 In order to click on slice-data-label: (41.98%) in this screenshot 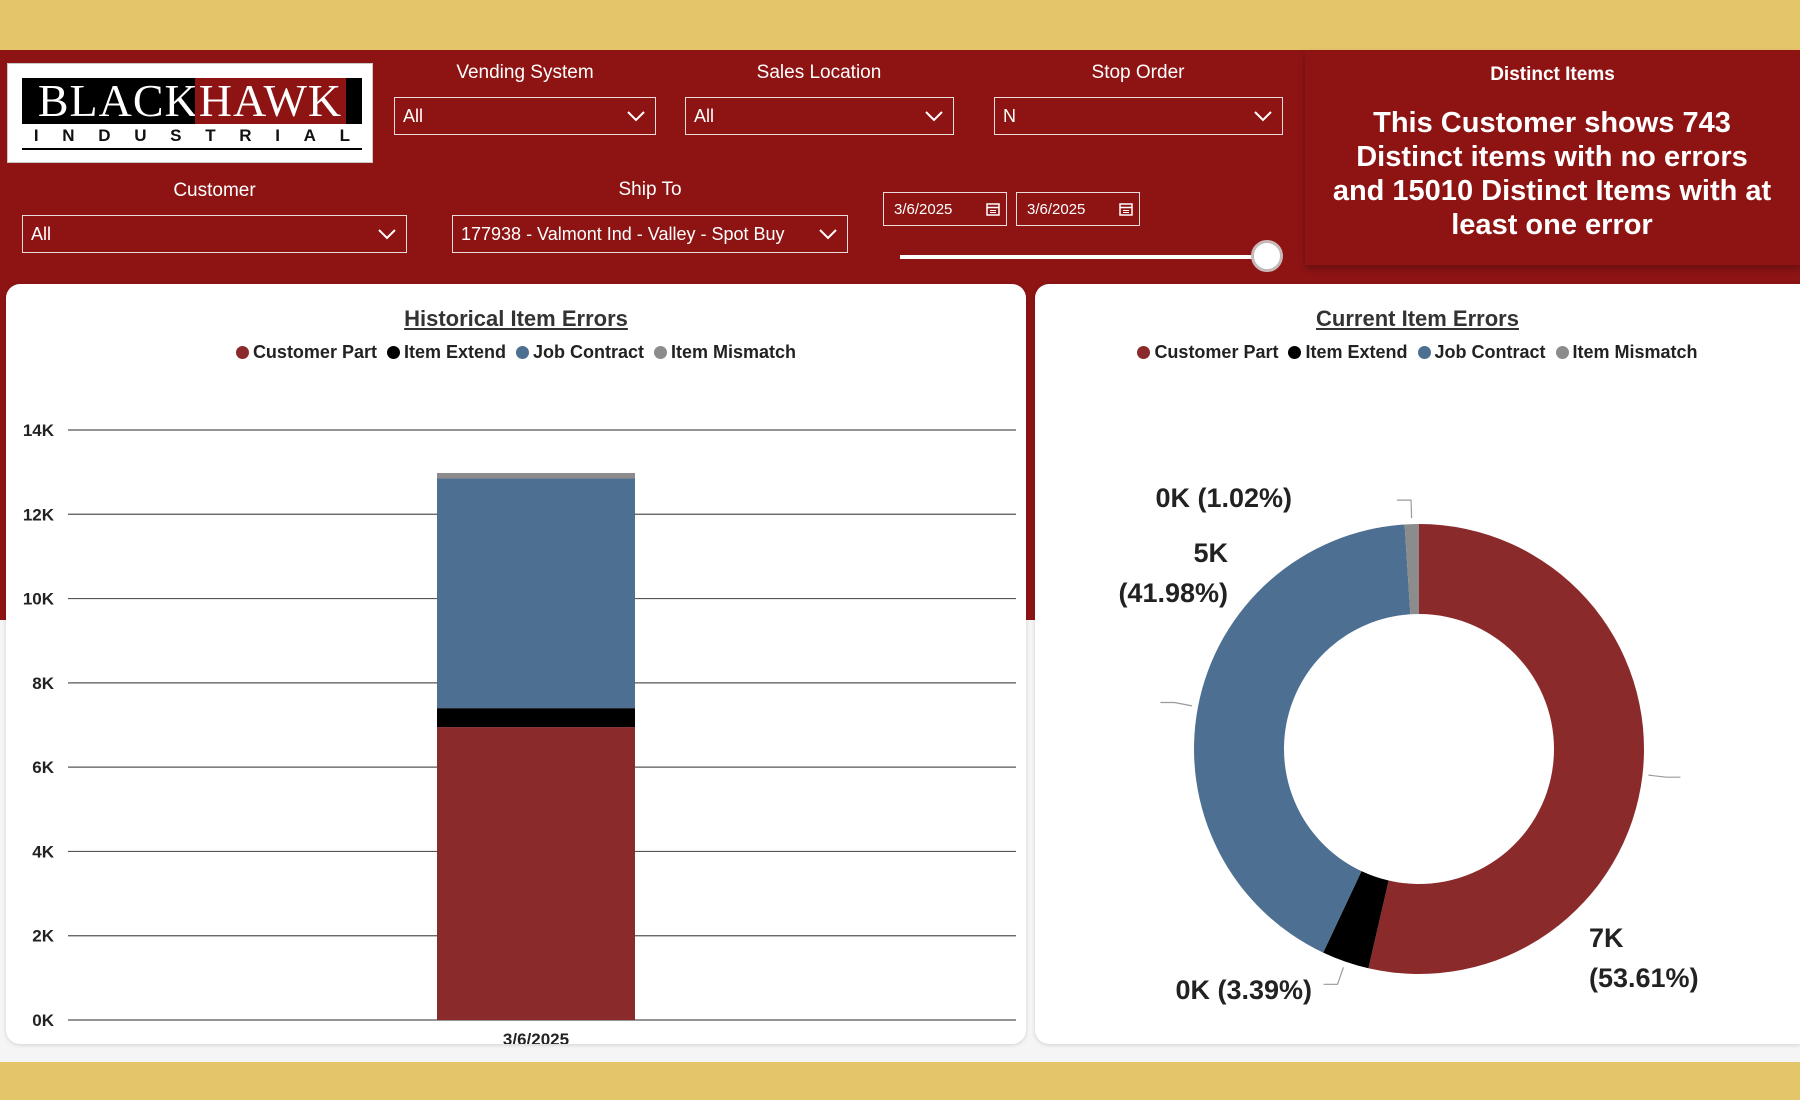, I will do `click(1173, 593)`.